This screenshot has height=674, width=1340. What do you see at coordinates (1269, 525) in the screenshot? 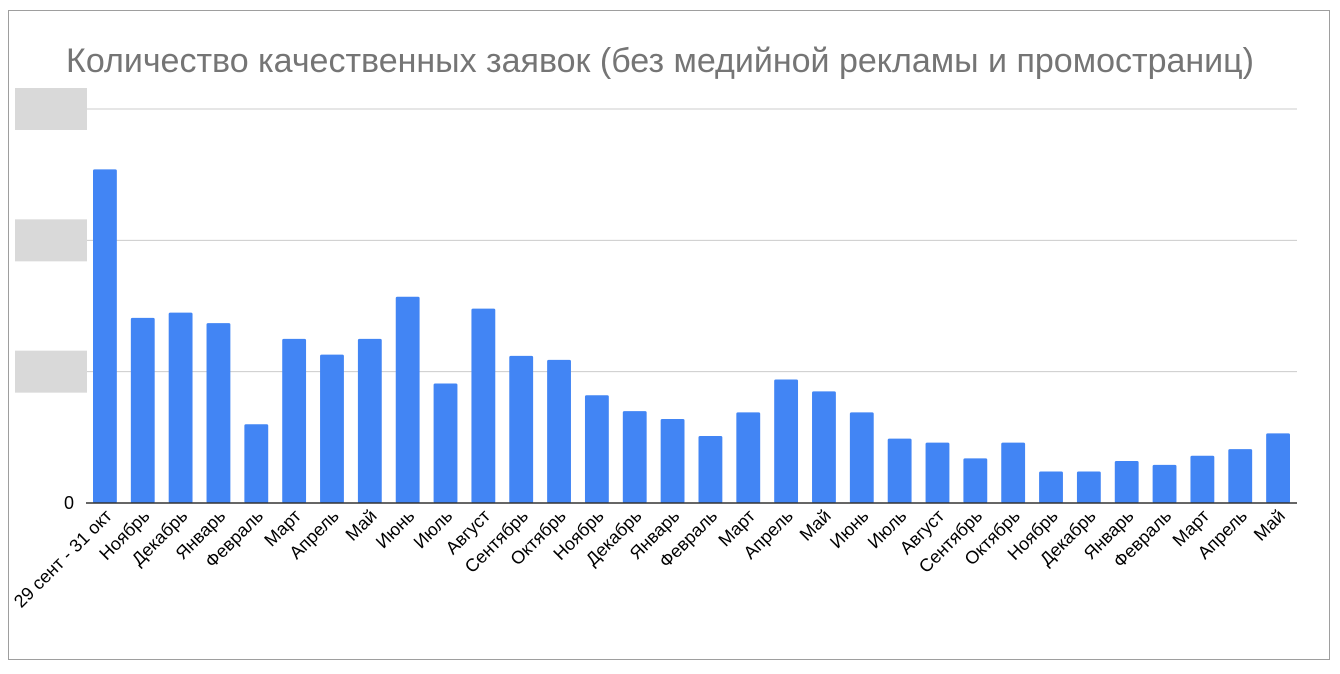
I see `x-tick-label: Май` at bounding box center [1269, 525].